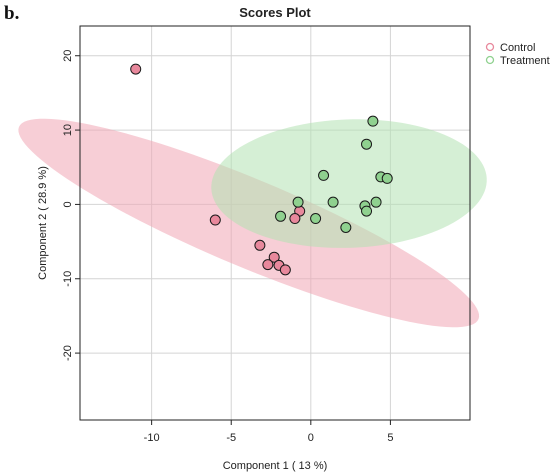 The height and width of the screenshot is (475, 550). Describe the element at coordinates (390, 438) in the screenshot. I see `x-tick-label: 5` at that location.